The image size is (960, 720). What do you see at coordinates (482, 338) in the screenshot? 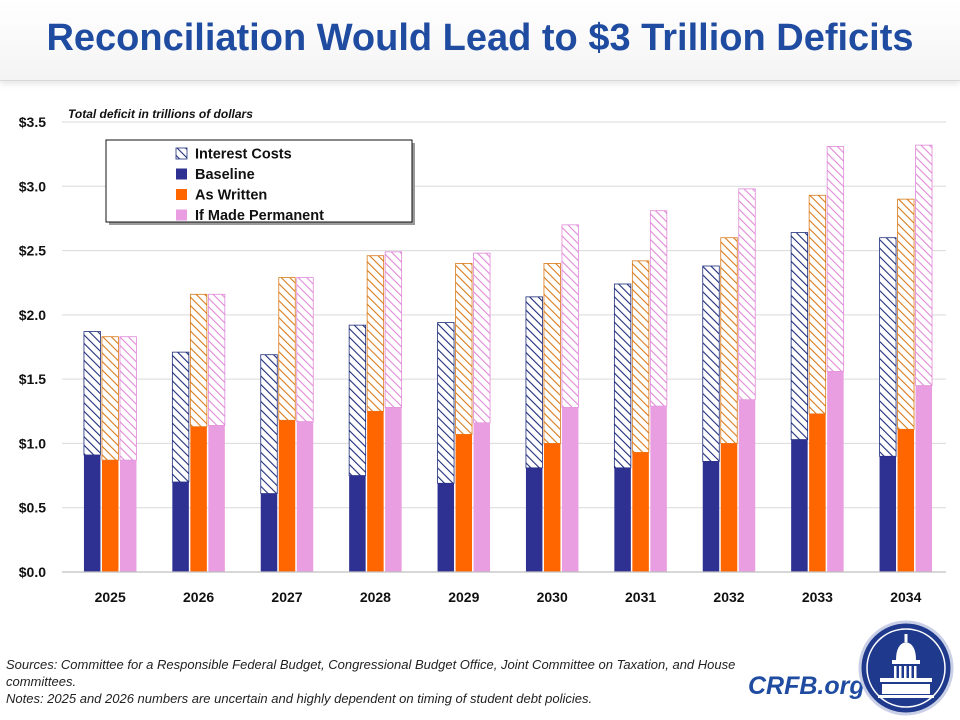
I see `bar-interest-if-made-permanent-2029` at bounding box center [482, 338].